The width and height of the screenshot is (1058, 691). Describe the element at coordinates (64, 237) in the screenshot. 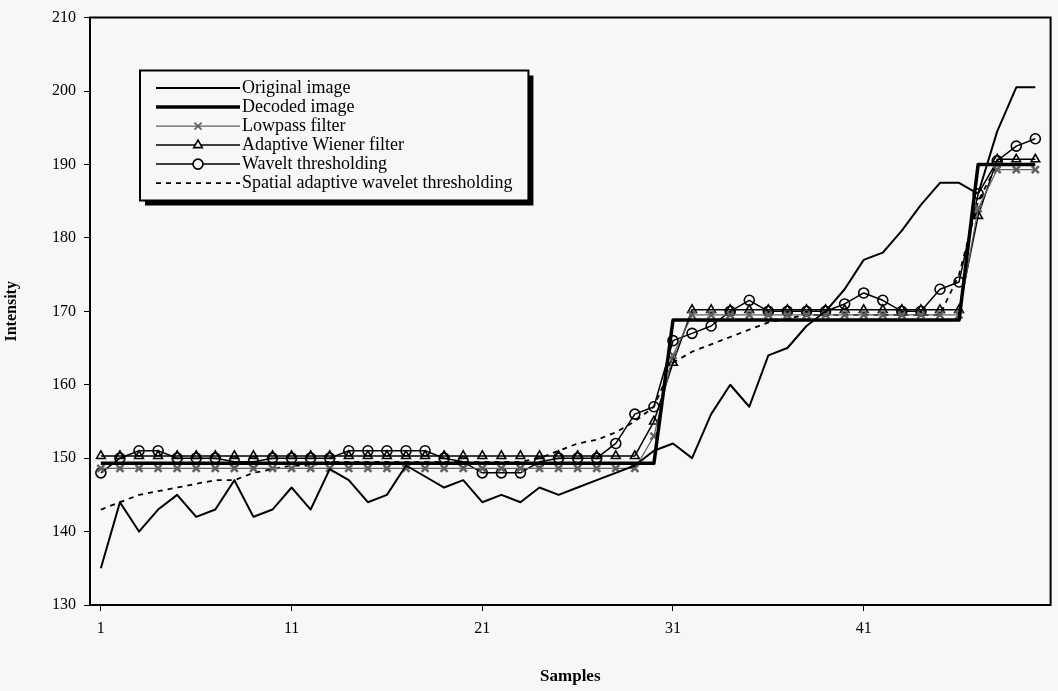

I see `y-tick-label: 180` at that location.